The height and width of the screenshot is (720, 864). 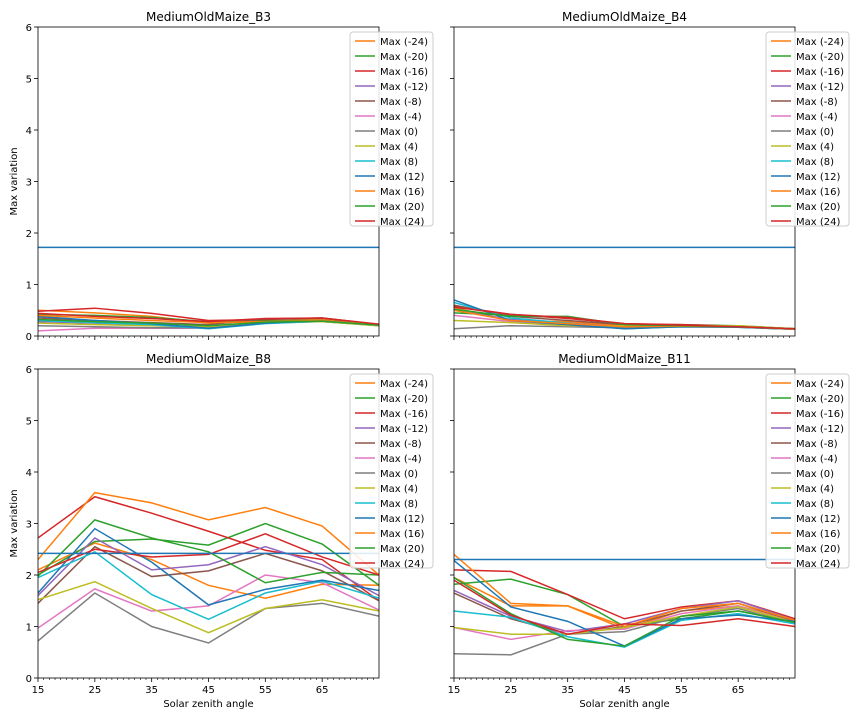 I want to click on chart-title: MediumOldMaize_B3, so click(x=208, y=17).